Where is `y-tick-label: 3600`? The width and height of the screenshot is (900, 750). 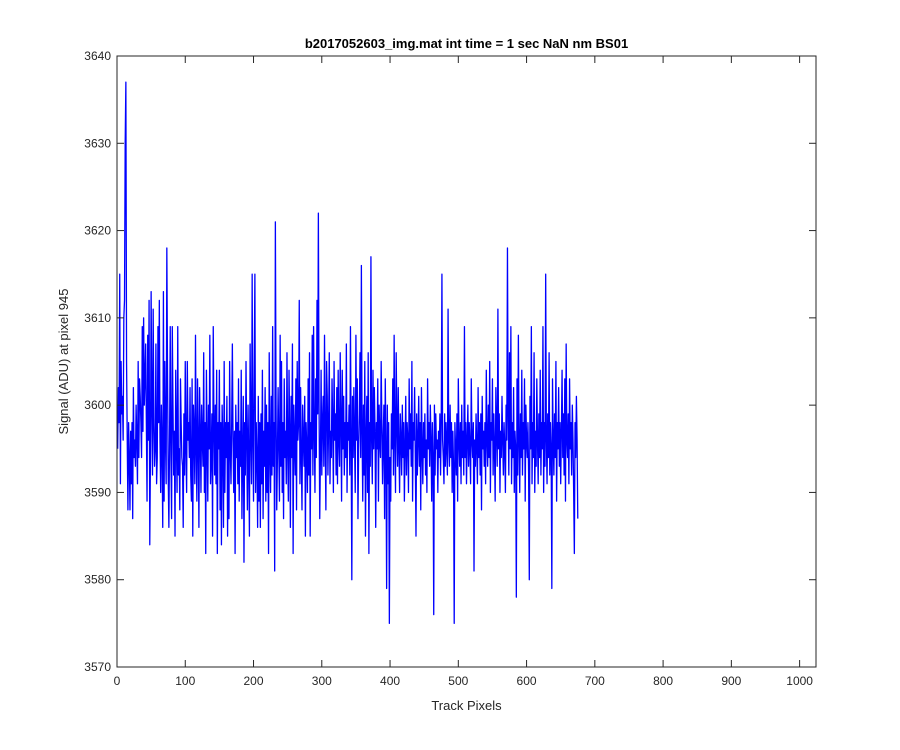 y-tick-label: 3600 is located at coordinates (97, 405).